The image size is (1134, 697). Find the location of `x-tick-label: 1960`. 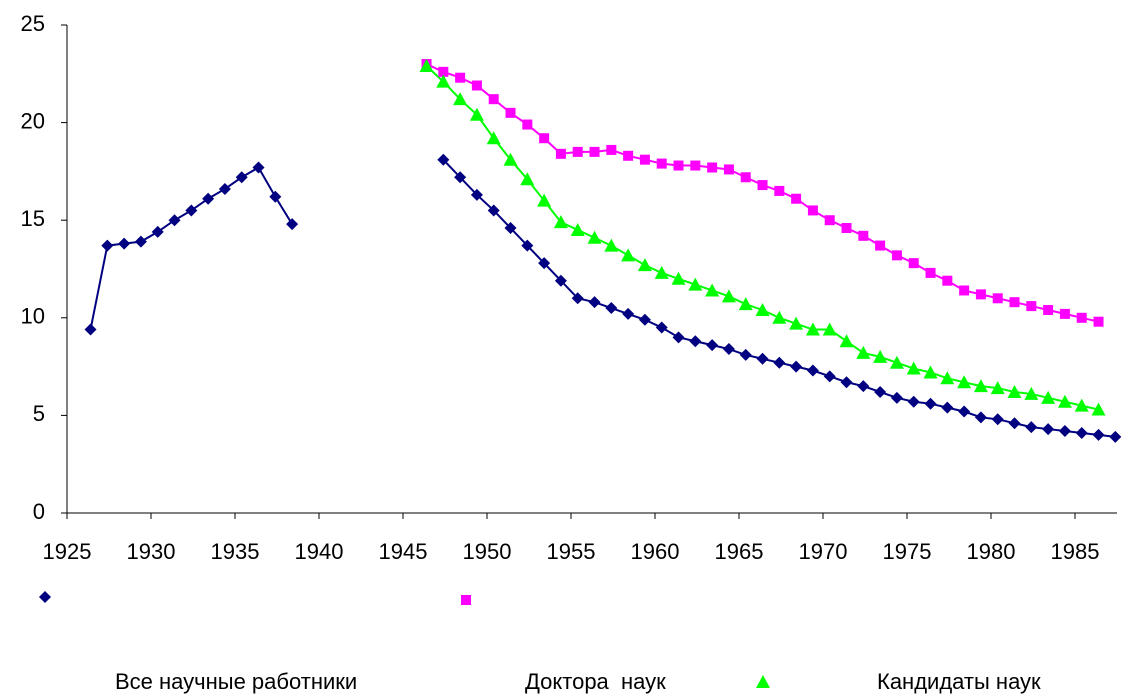

x-tick-label: 1960 is located at coordinates (655, 551).